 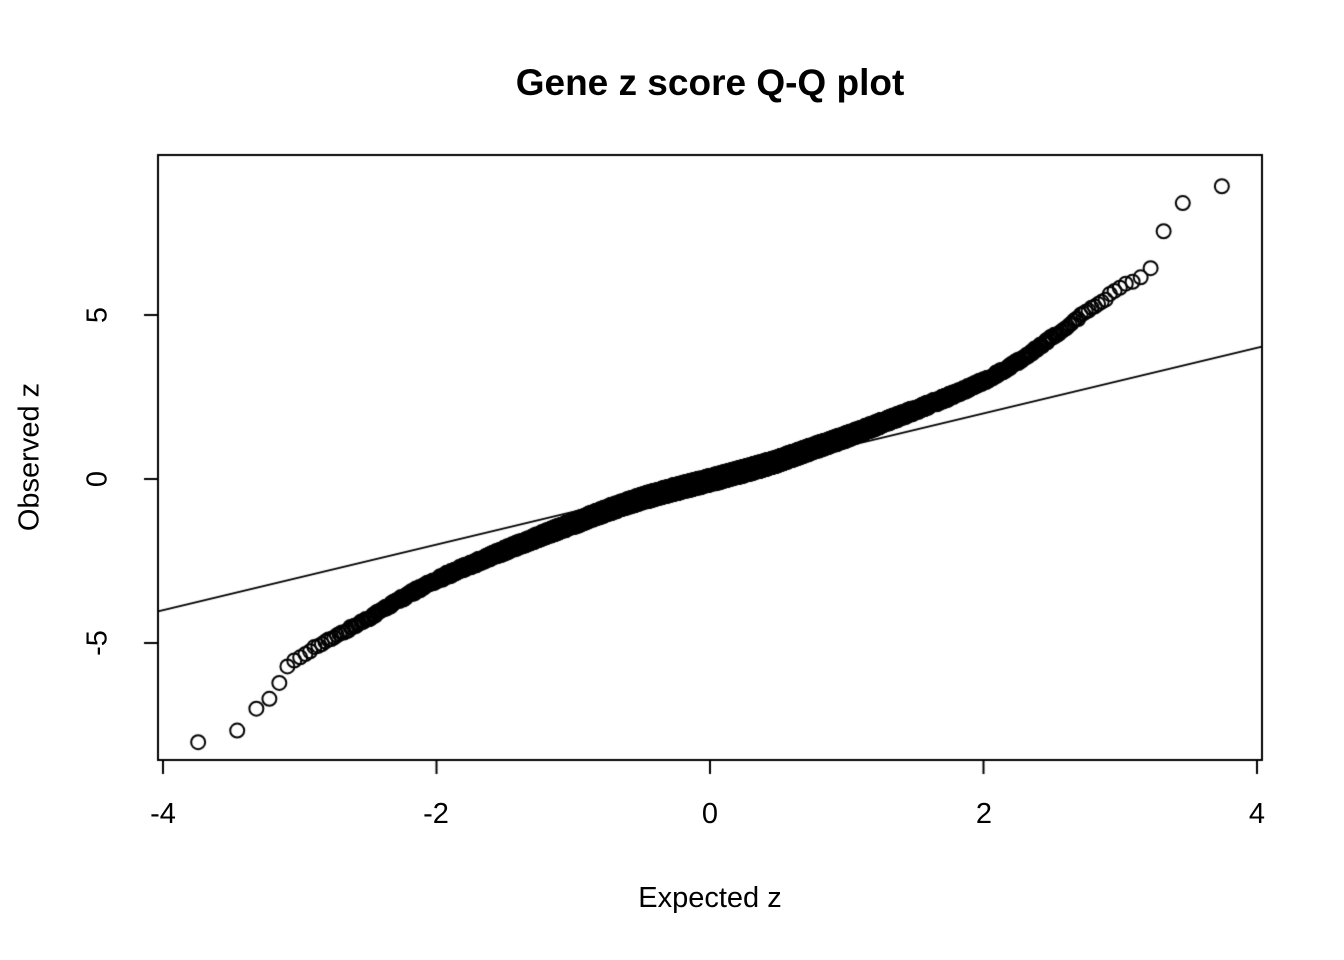 What do you see at coordinates (97, 479) in the screenshot?
I see `y-tick-label-0: 0` at bounding box center [97, 479].